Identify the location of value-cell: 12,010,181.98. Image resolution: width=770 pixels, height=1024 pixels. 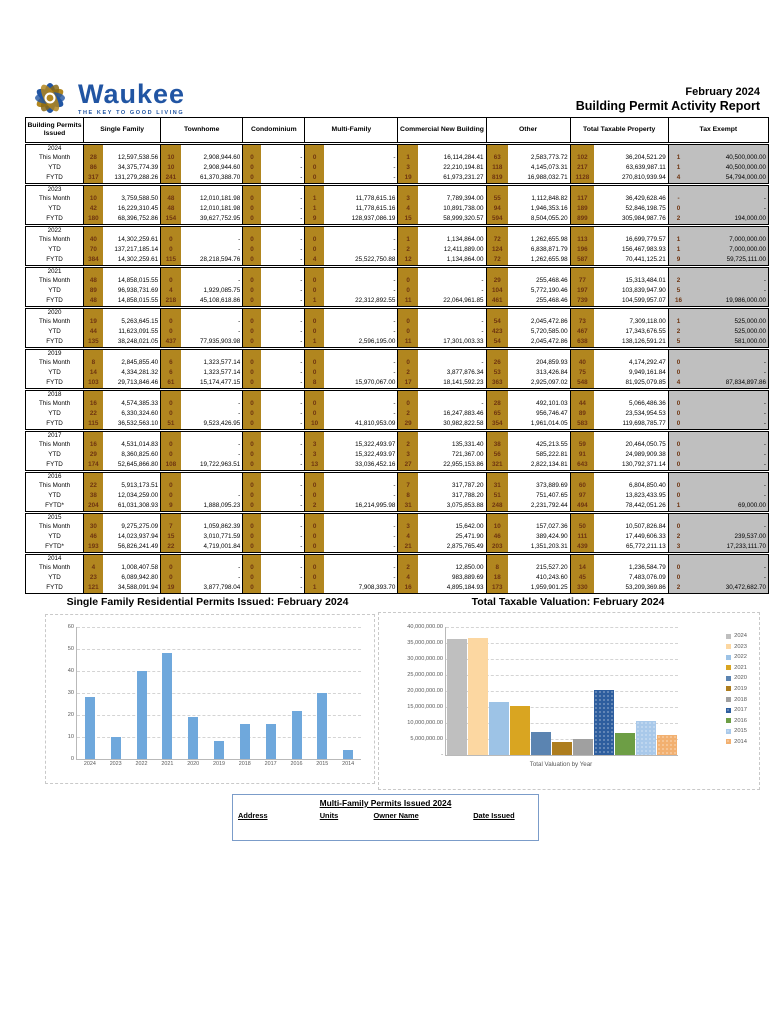
(220, 208).